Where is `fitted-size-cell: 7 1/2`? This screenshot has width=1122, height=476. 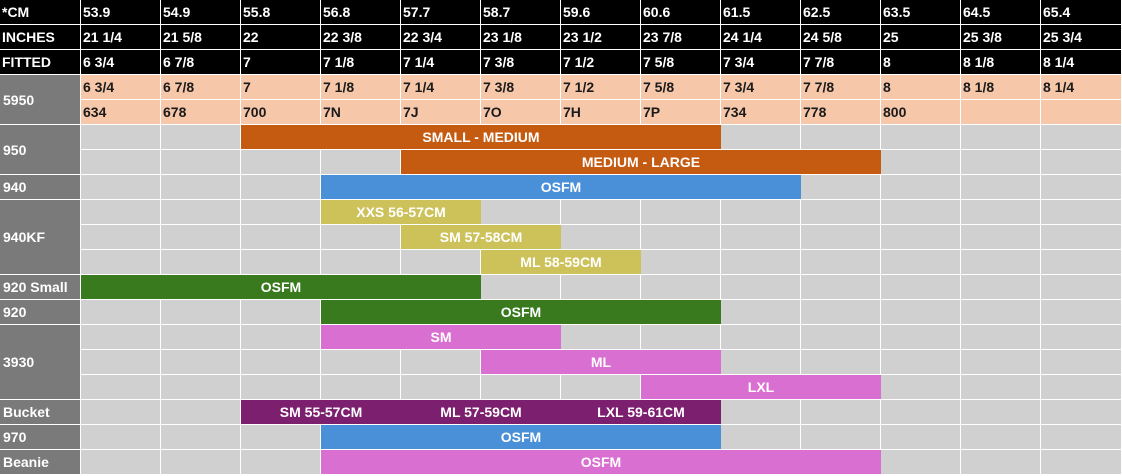 fitted-size-cell: 7 1/2 is located at coordinates (601, 87).